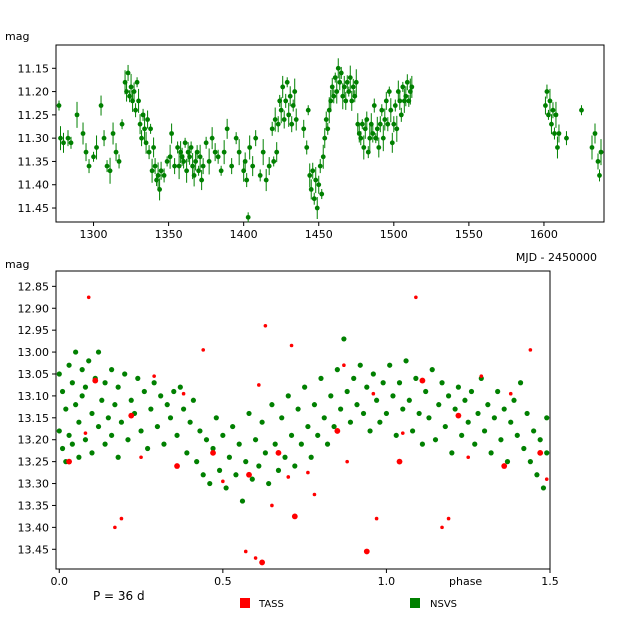 Image resolution: width=617 pixels, height=619 pixels. What do you see at coordinates (34, 308) in the screenshot?
I see `y-tick-label: 12.90` at bounding box center [34, 308].